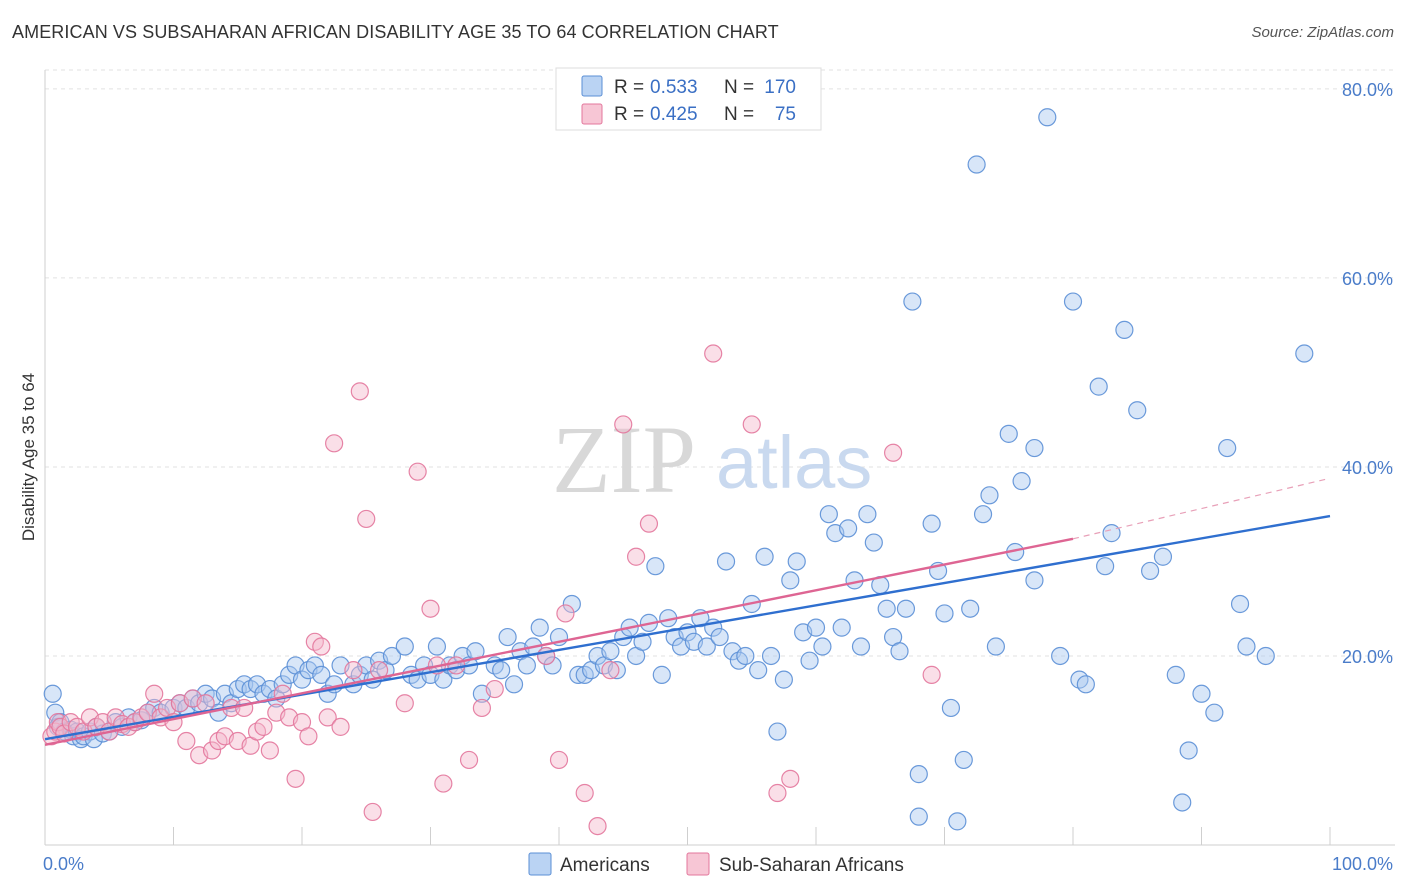 This screenshot has height=892, width=1406. I want to click on trend-line-subsaharan-extension, so click(1201, 508).